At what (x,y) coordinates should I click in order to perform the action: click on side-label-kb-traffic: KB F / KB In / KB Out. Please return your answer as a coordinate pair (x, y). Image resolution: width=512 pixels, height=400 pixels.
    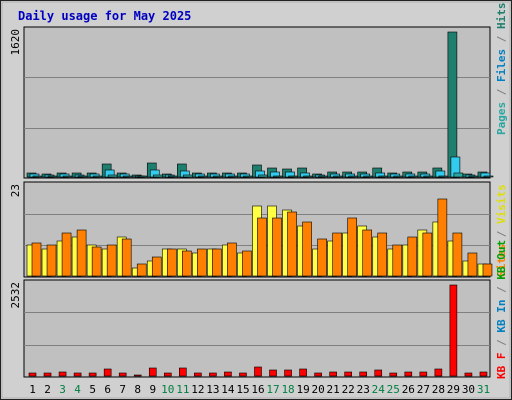
    Looking at the image, I should click on (501, 309).